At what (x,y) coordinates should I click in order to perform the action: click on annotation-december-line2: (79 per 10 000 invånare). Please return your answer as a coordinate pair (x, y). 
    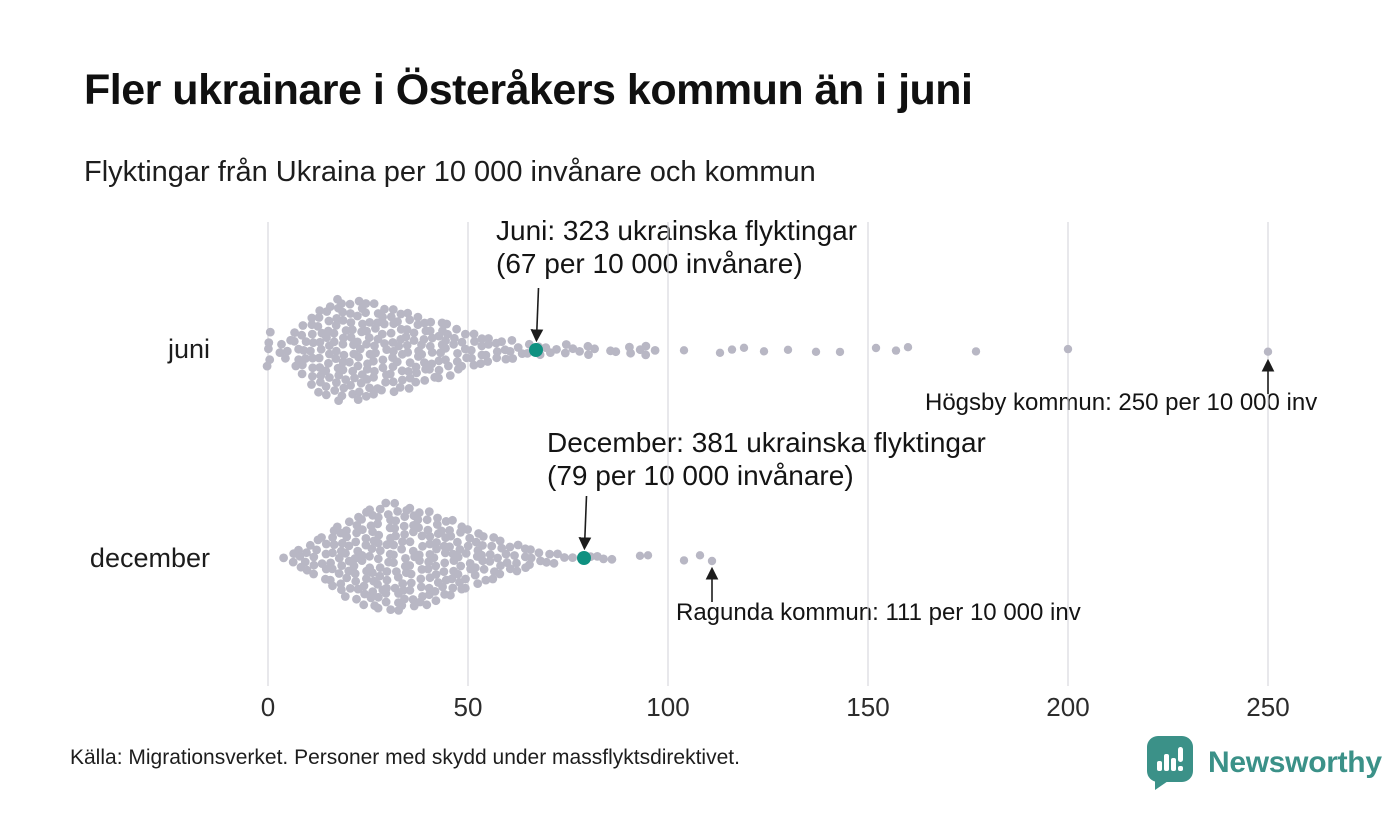
    Looking at the image, I should click on (700, 475).